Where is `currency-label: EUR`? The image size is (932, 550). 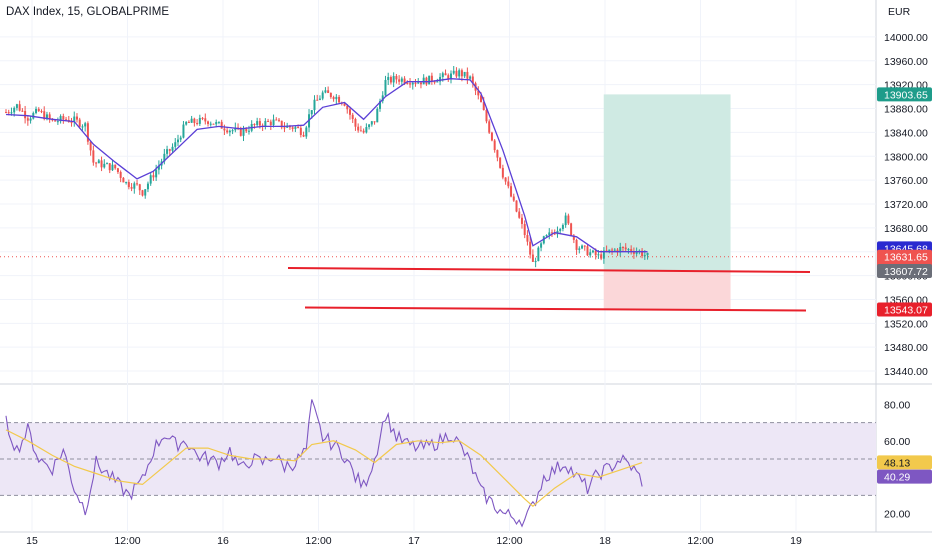
currency-label: EUR is located at coordinates (899, 12).